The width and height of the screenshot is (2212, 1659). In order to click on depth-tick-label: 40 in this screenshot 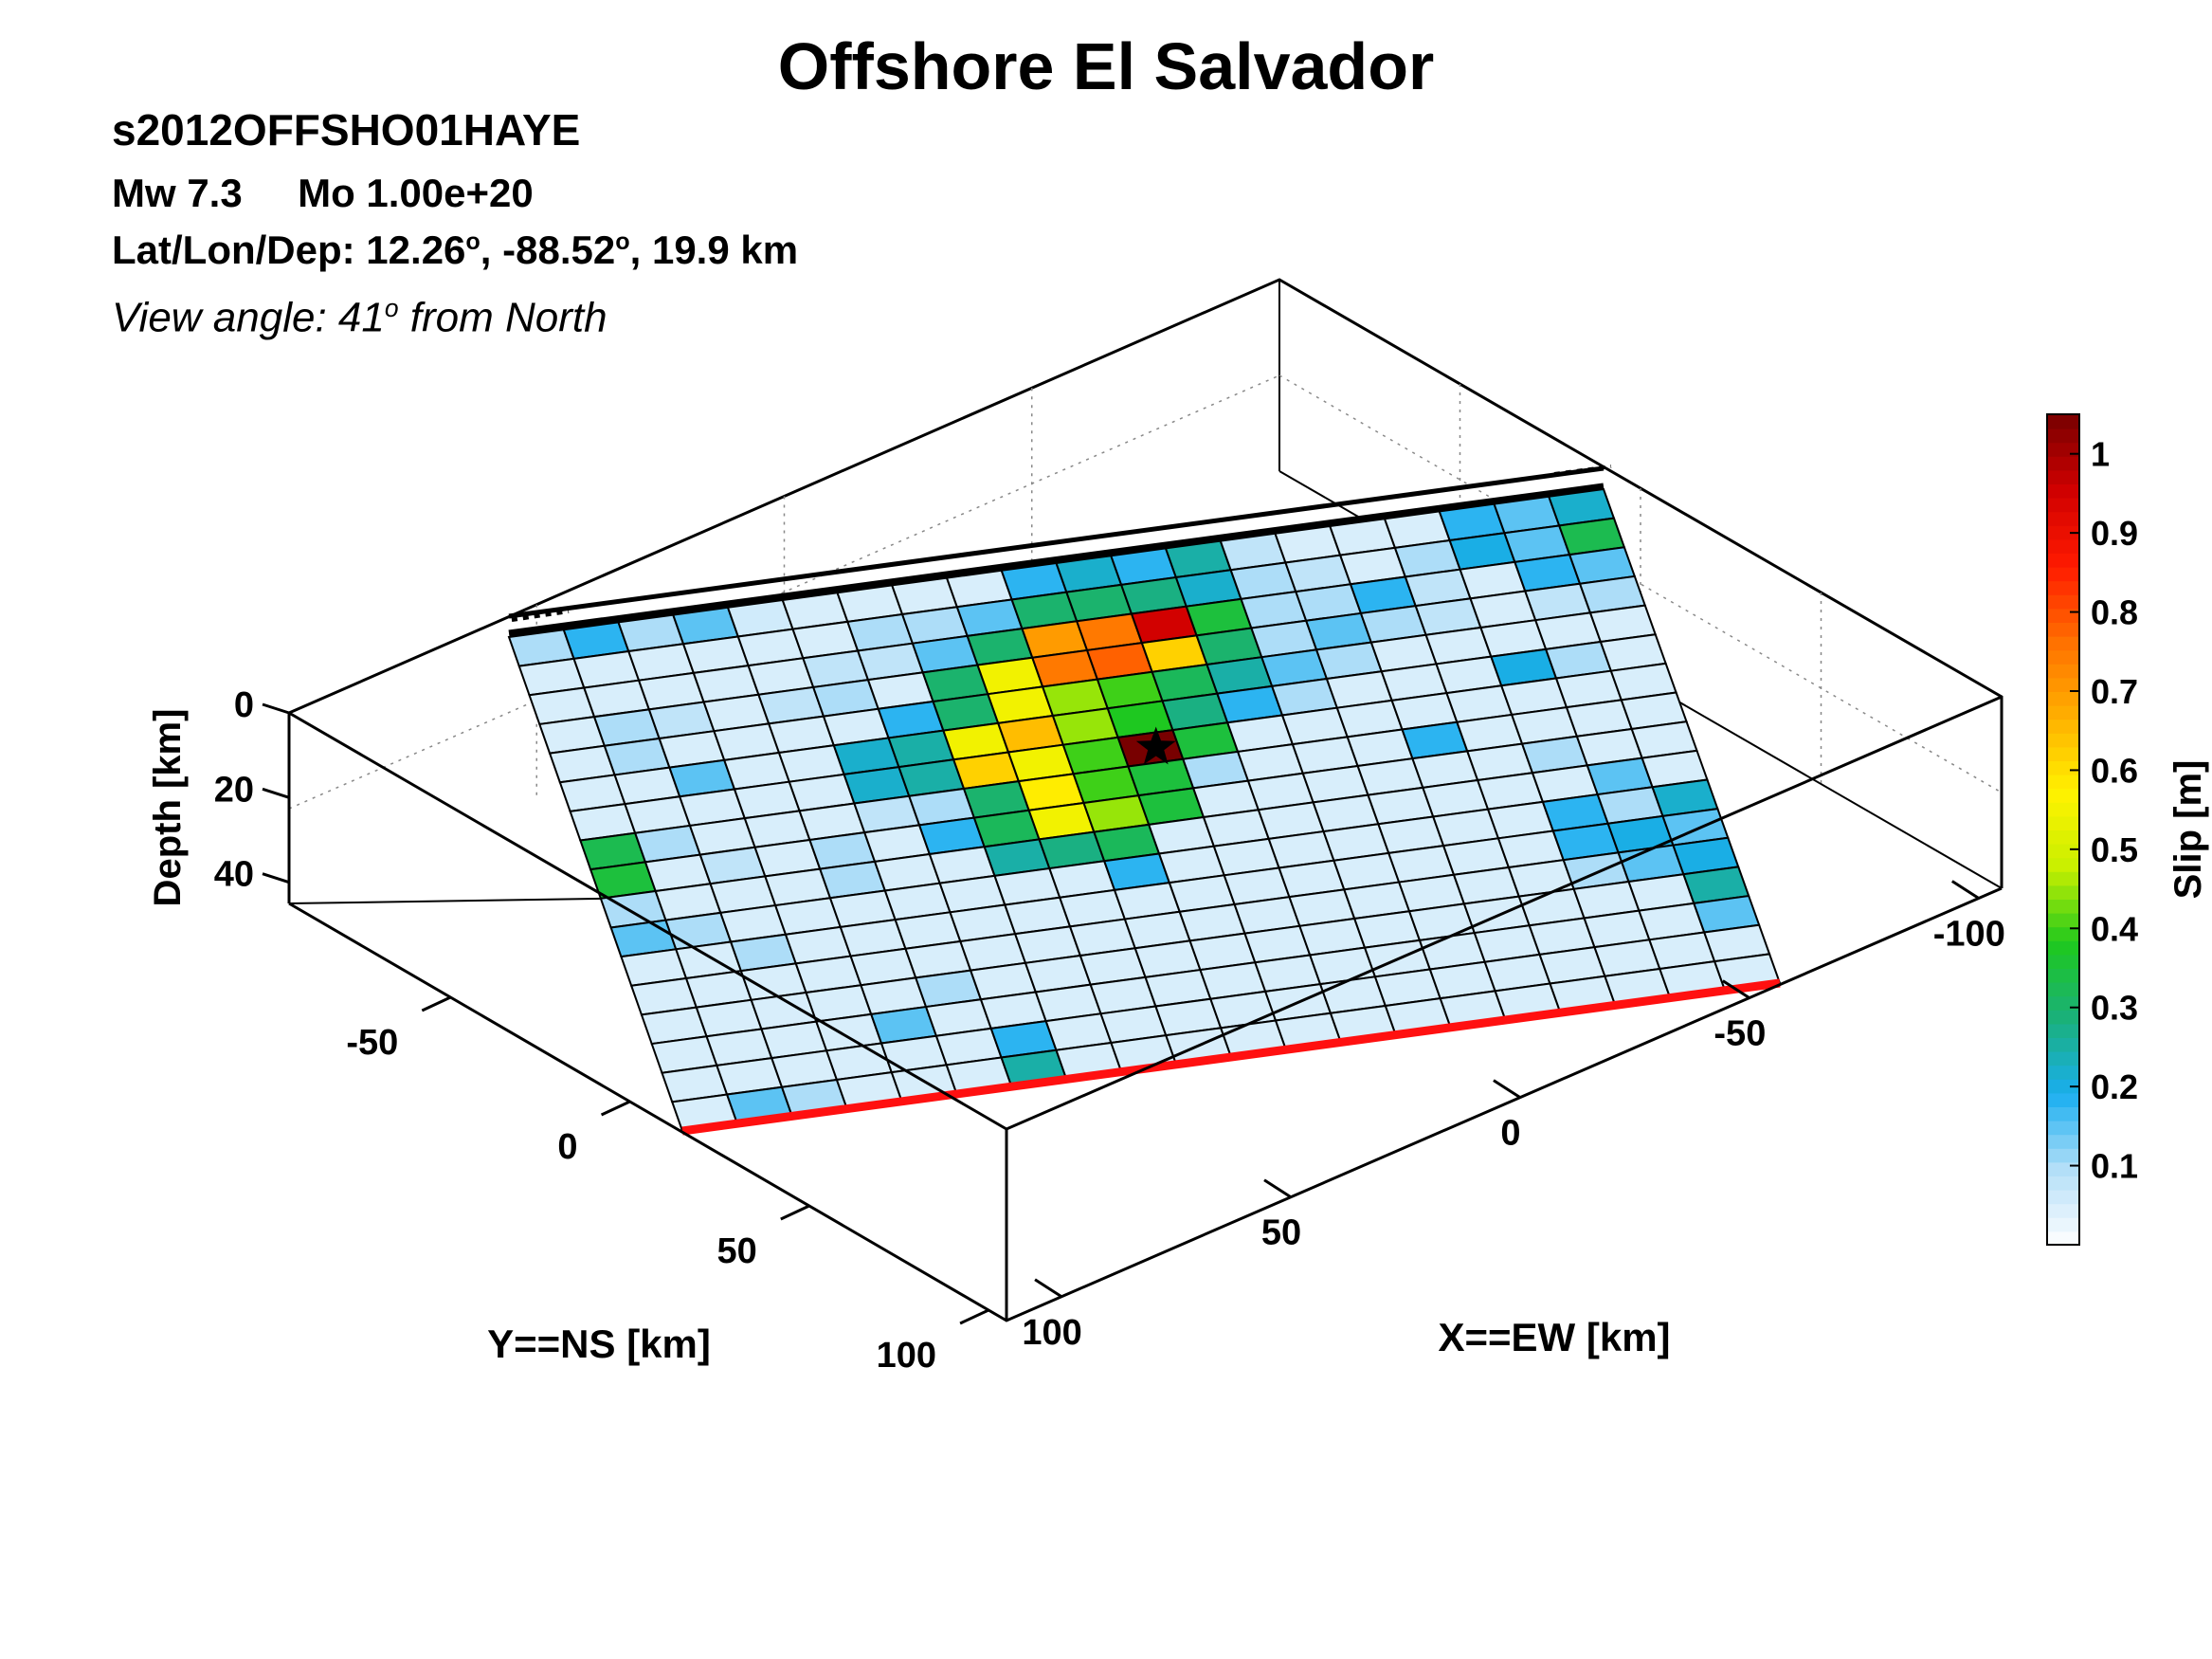, I will do `click(234, 875)`.